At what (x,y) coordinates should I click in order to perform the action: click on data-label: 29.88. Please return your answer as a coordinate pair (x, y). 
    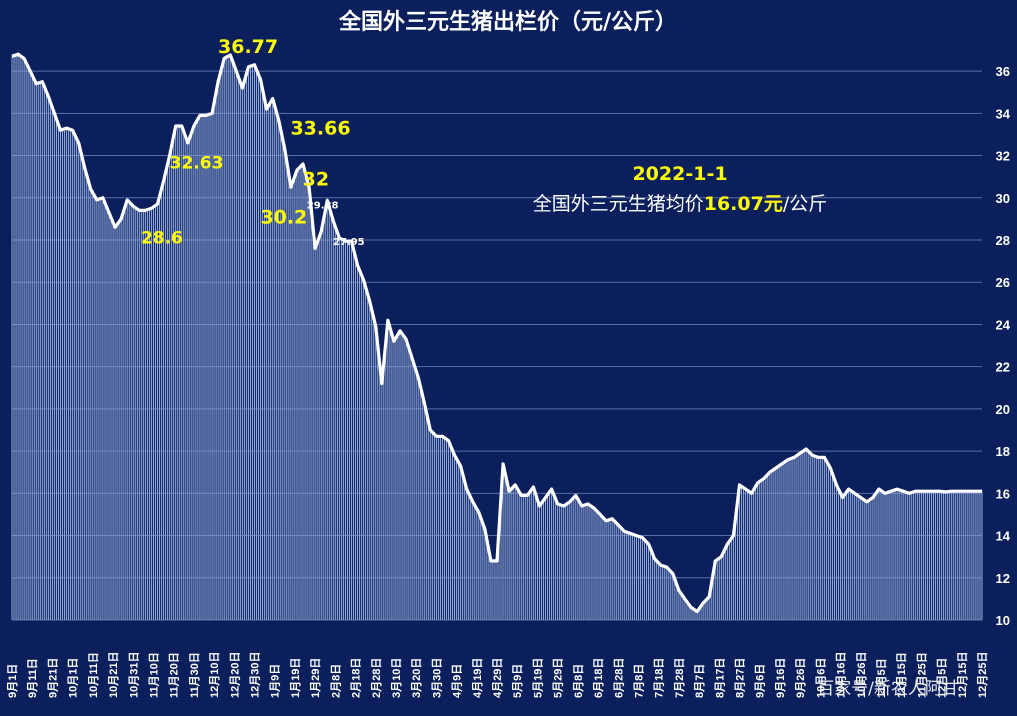
    Looking at the image, I should click on (323, 205).